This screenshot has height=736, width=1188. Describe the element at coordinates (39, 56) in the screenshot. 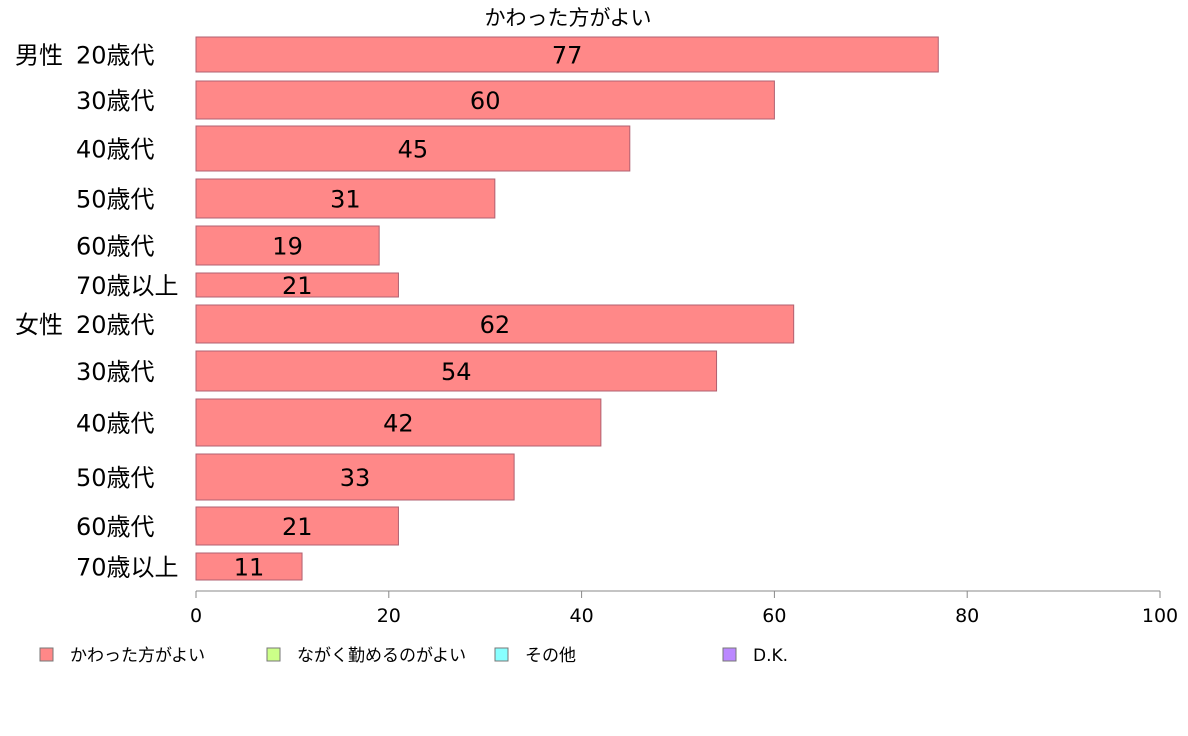

I see `group-label: 男性` at that location.